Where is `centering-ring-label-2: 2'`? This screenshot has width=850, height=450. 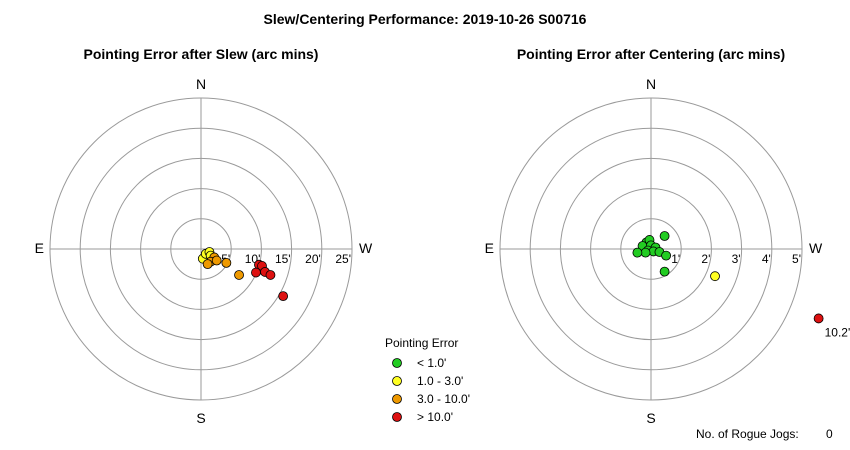
centering-ring-label-2: 2' is located at coordinates (705, 259).